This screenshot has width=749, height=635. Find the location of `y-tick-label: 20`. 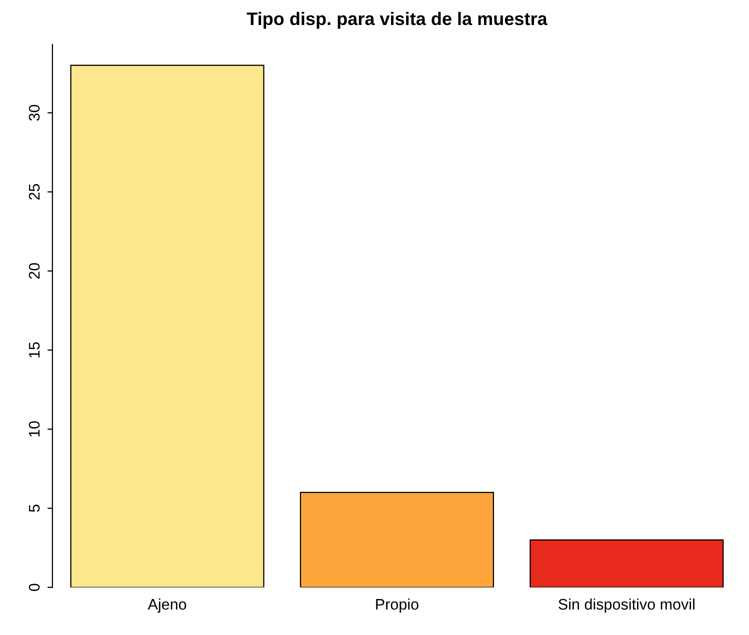

y-tick-label: 20 is located at coordinates (34, 271).